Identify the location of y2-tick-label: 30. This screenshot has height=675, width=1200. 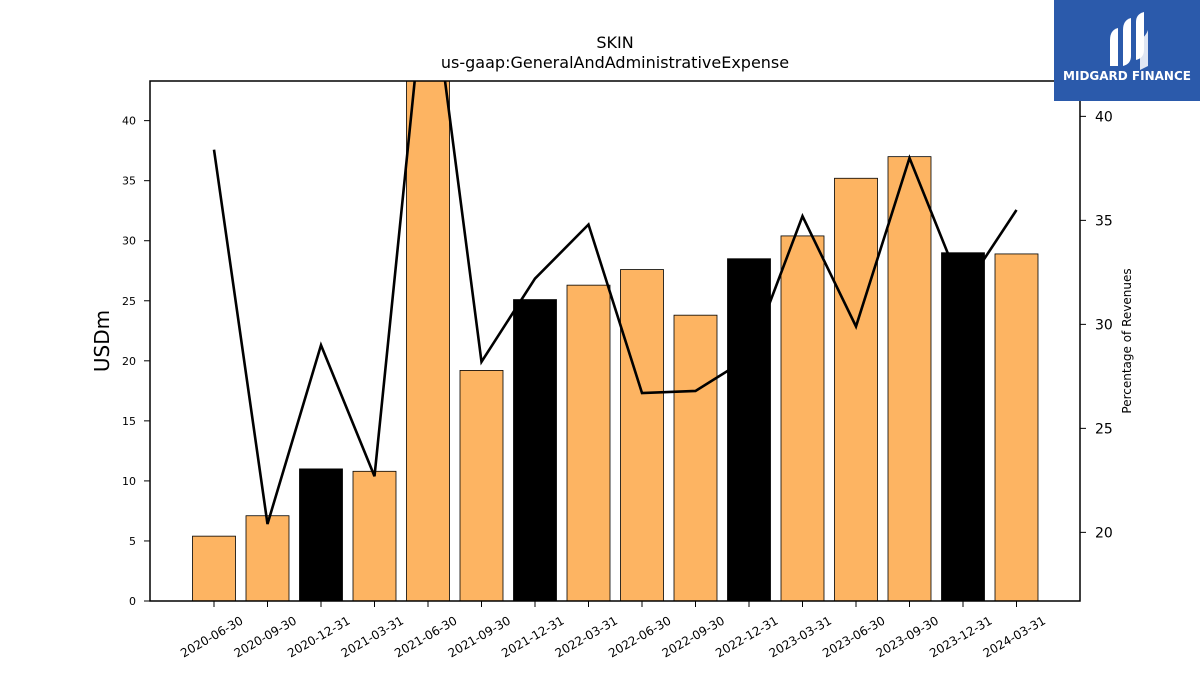
(1104, 325).